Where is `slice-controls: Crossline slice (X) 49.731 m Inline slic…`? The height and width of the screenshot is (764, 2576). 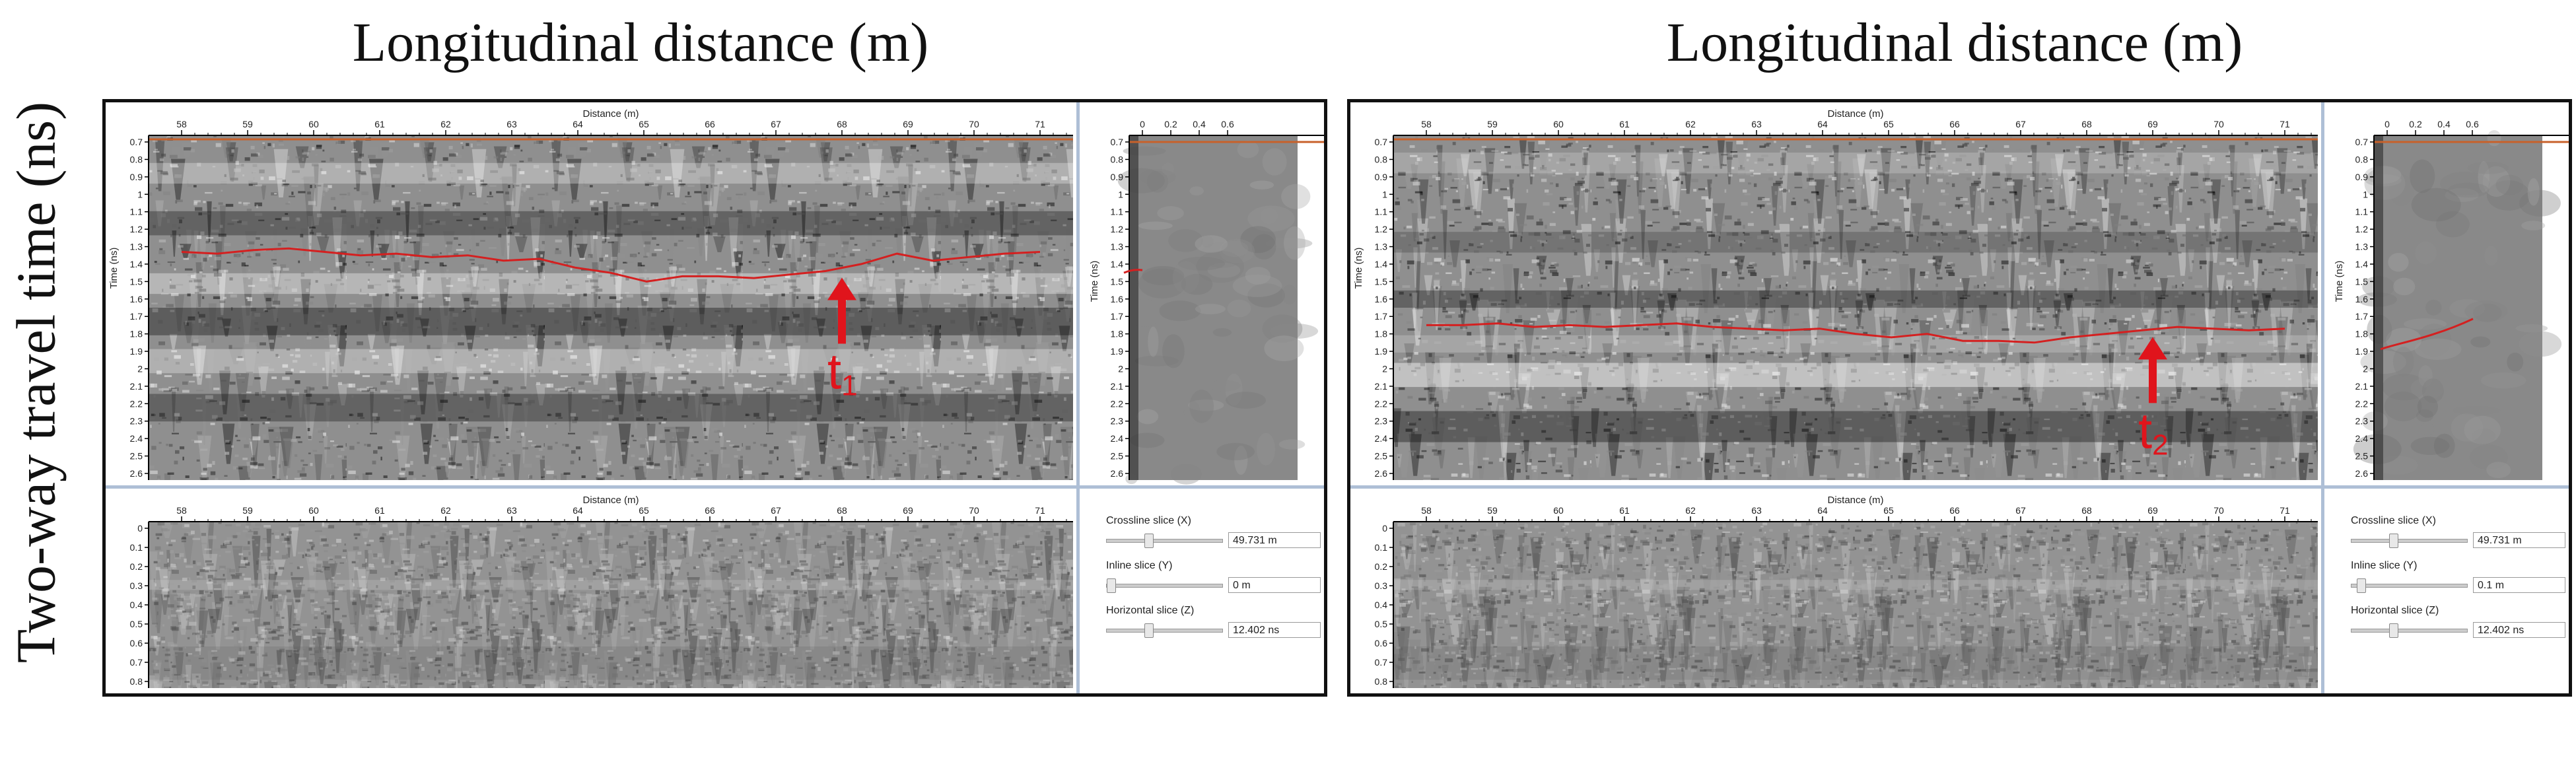 slice-controls: Crossline slice (X) 49.731 m Inline slic… is located at coordinates (2446, 591).